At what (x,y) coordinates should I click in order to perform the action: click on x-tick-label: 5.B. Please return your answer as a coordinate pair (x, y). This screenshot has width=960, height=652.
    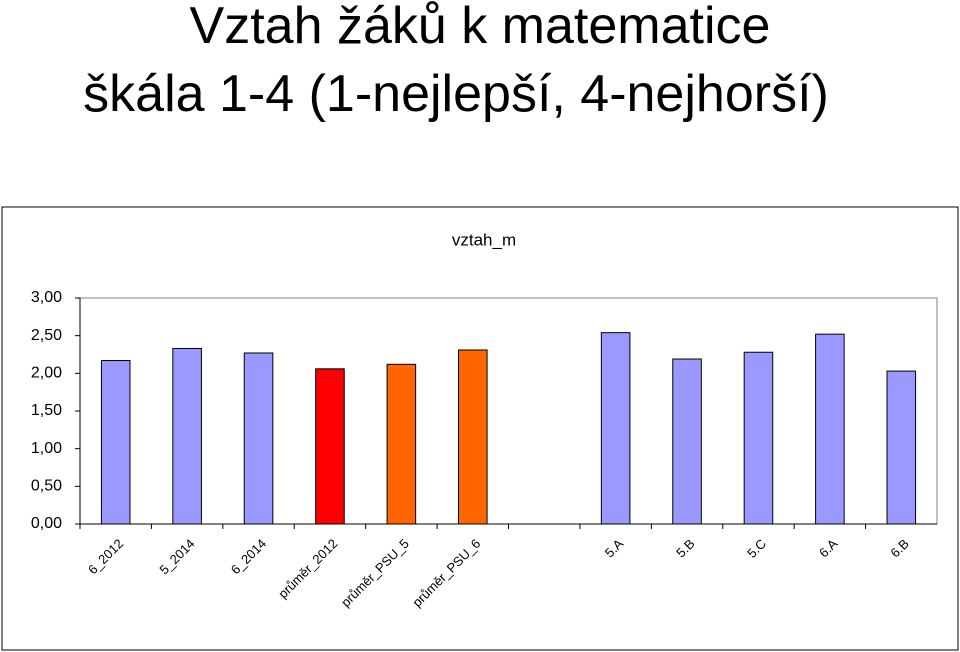
    Looking at the image, I should click on (685, 548).